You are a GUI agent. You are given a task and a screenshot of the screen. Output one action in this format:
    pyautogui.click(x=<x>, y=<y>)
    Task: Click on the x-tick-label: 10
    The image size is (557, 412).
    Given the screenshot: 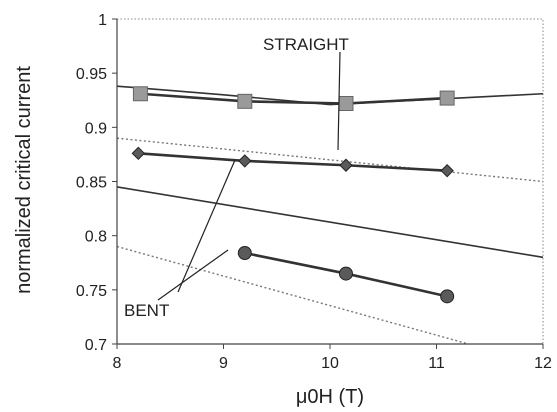 What is the action you would take?
    pyautogui.click(x=330, y=363)
    